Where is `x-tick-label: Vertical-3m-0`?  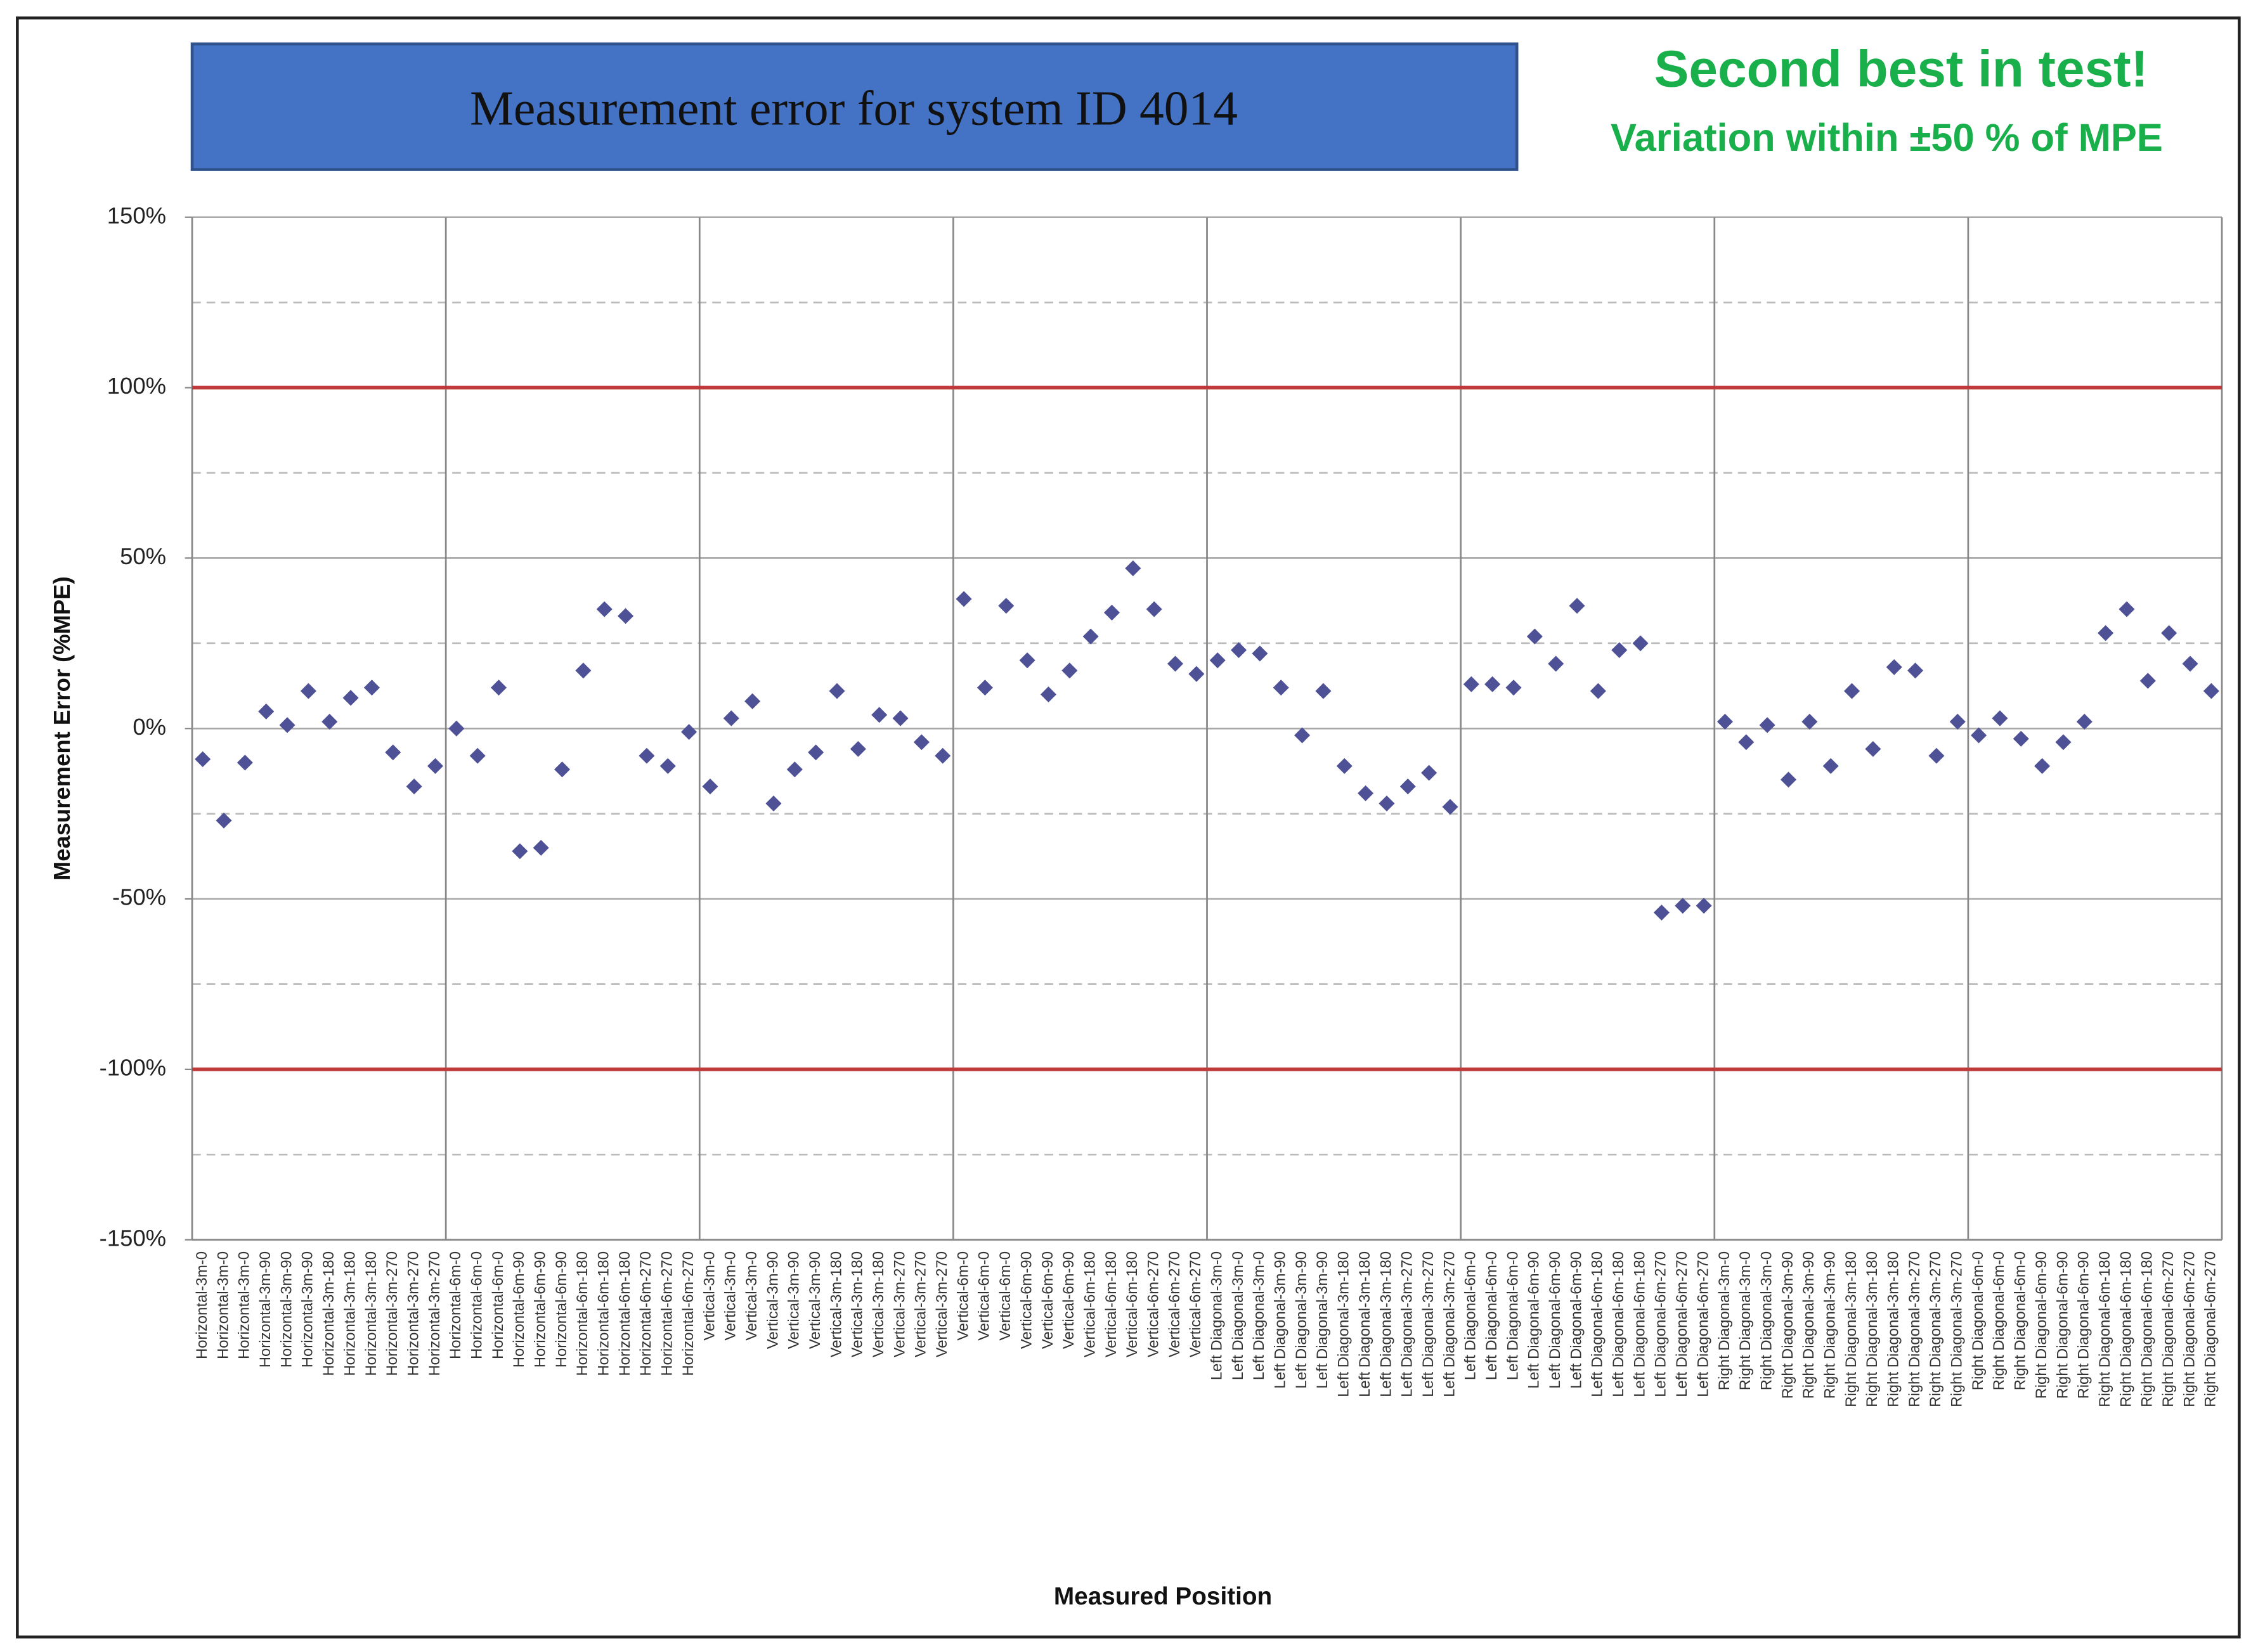 x-tick-label: Vertical-3m-0 is located at coordinates (730, 1296).